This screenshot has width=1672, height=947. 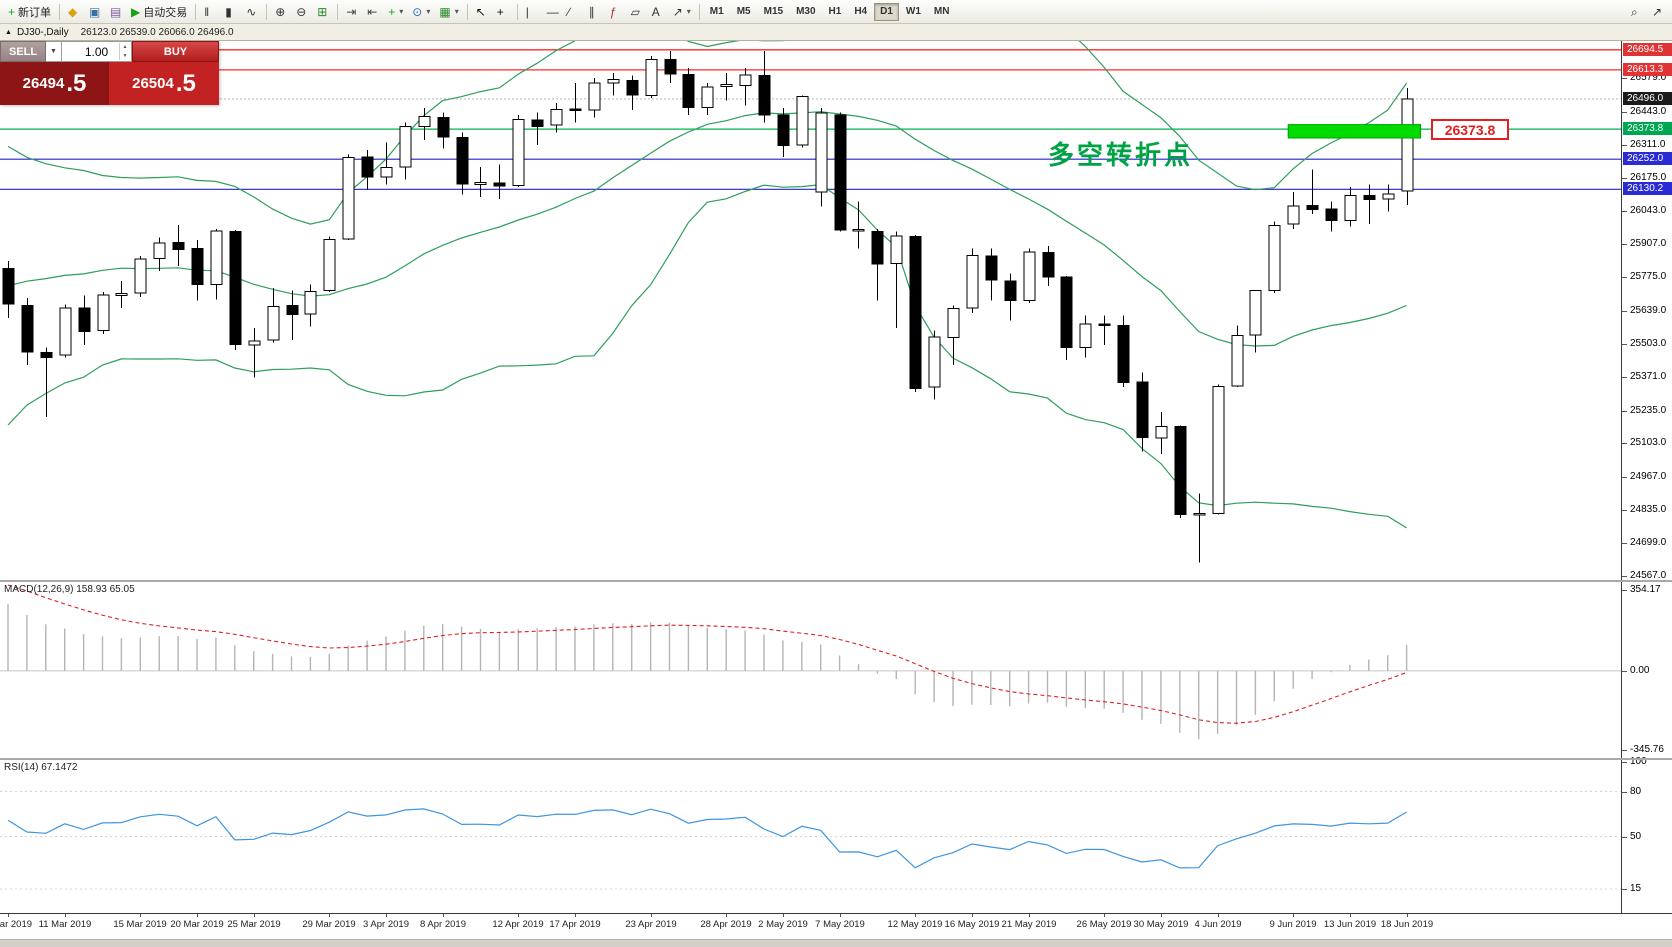 What do you see at coordinates (773, 11) in the screenshot?
I see `timeframe-m15-button: M15` at bounding box center [773, 11].